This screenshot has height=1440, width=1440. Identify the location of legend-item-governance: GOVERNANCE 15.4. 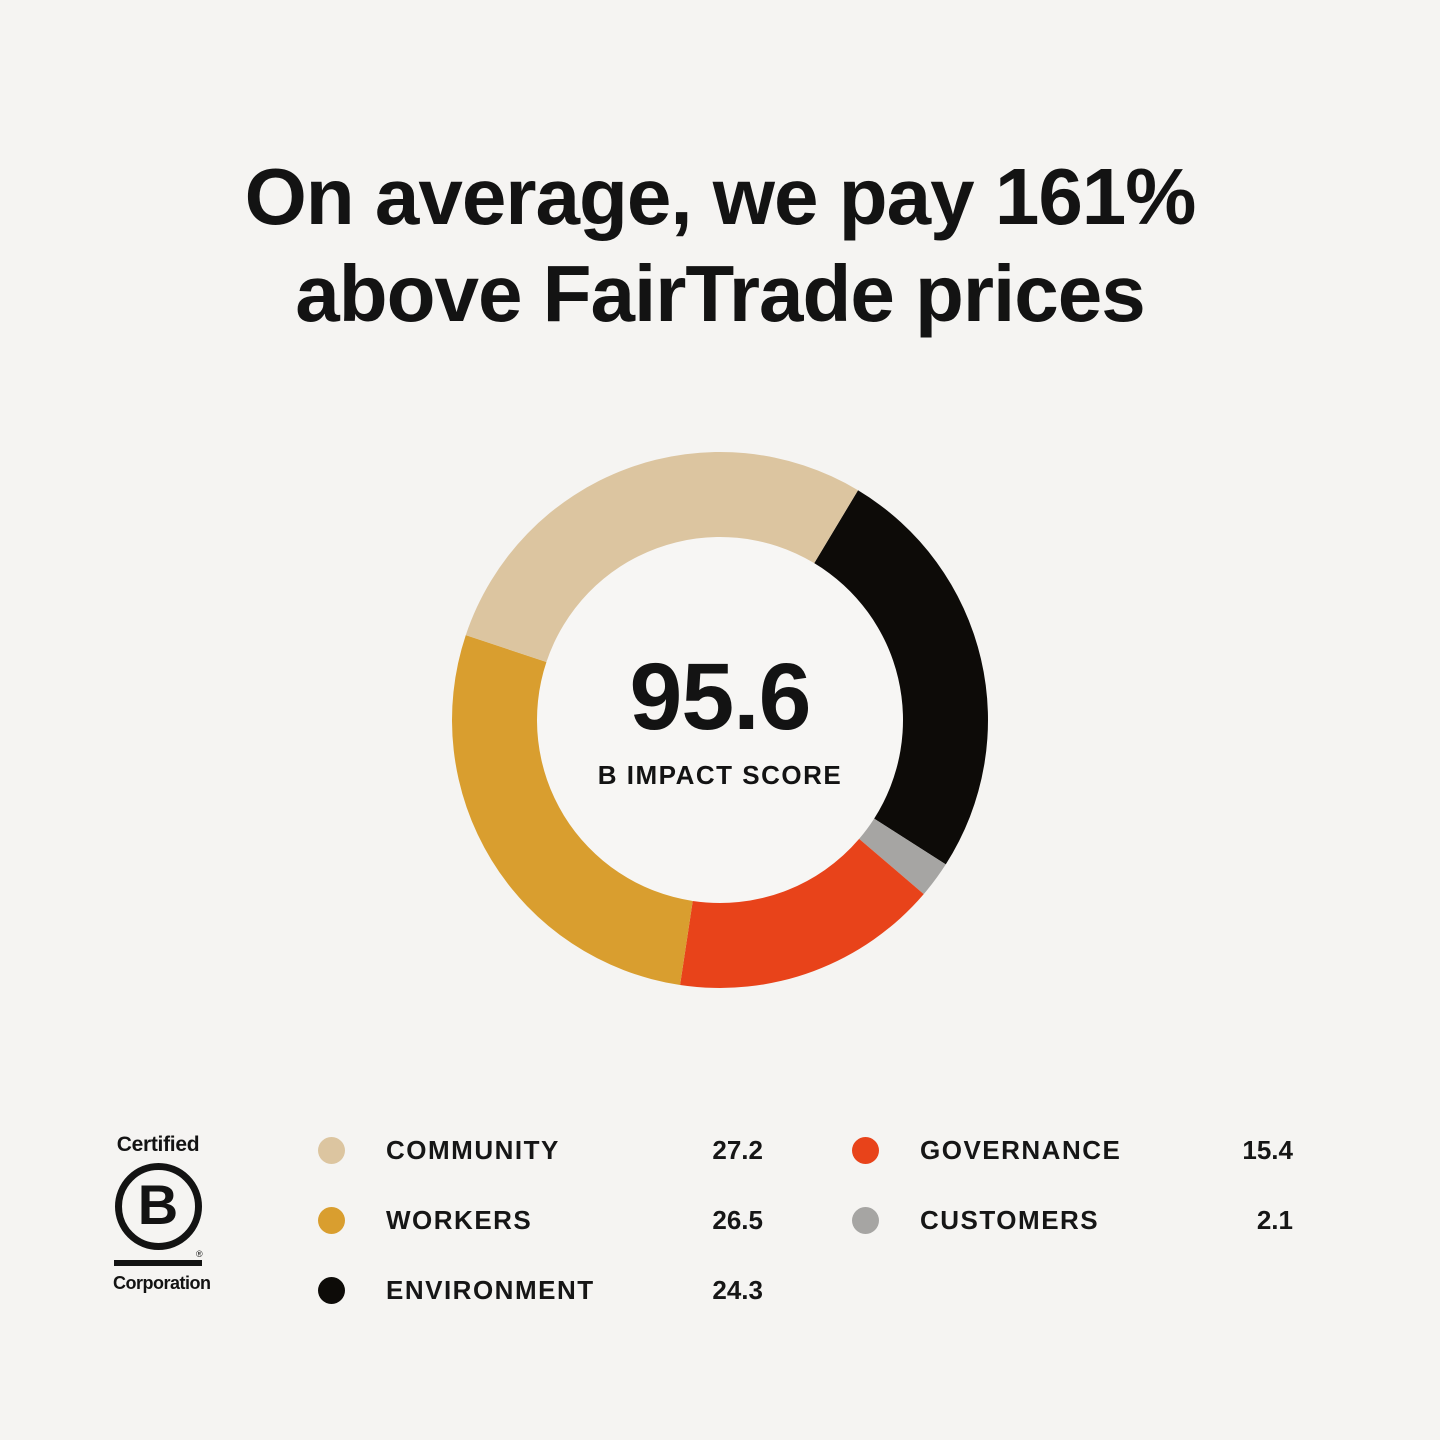
(1072, 1149).